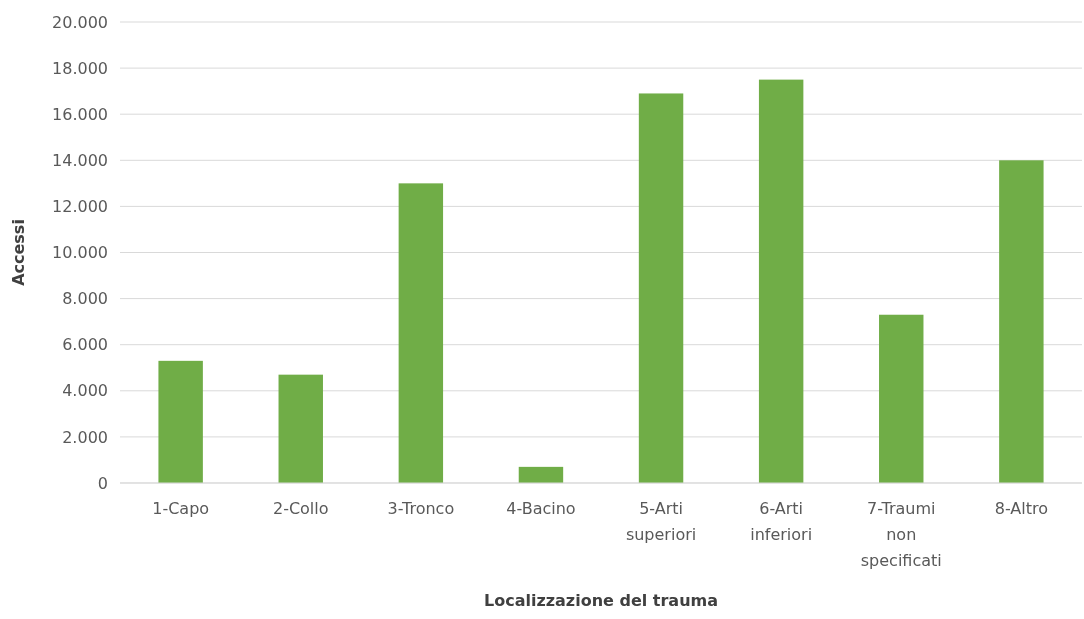  What do you see at coordinates (1021, 508) in the screenshot?
I see `x-tick-label: 8-Altro` at bounding box center [1021, 508].